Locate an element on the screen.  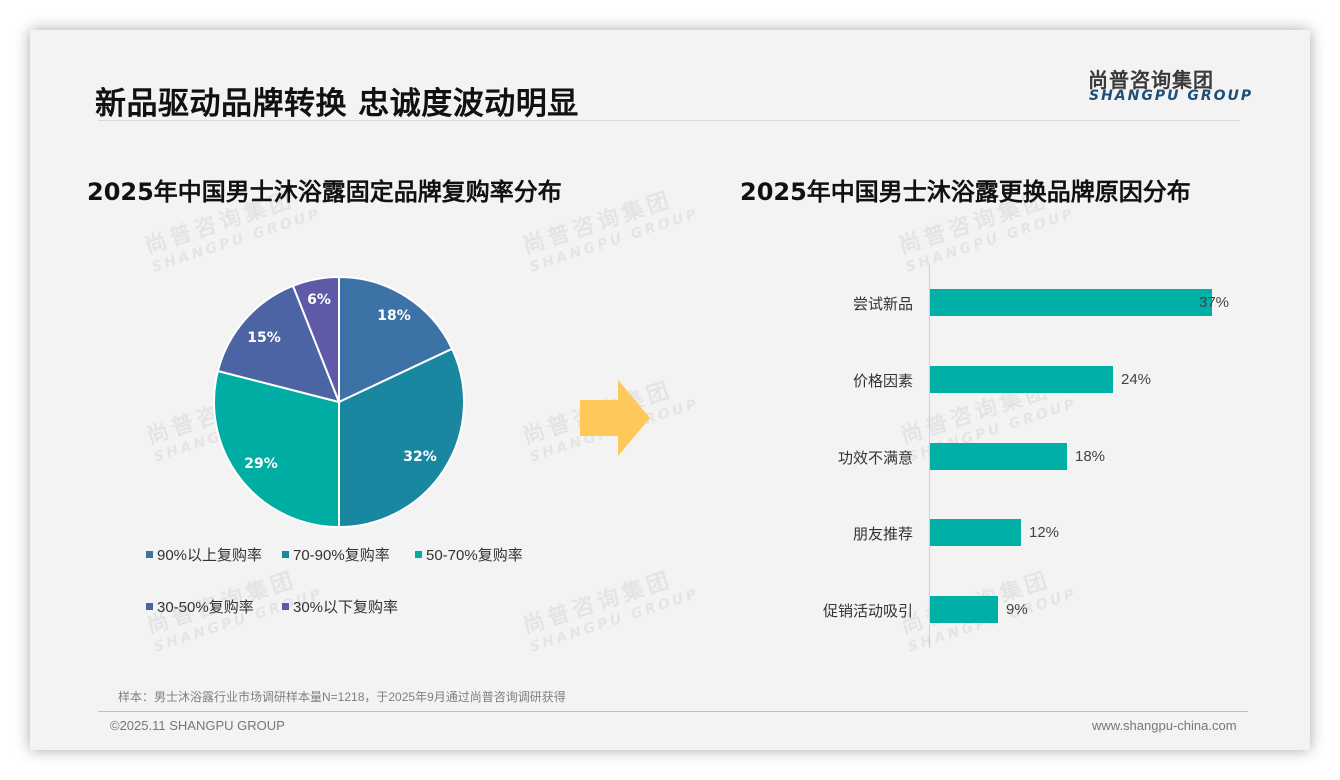
bar-chart-axis is located at coordinates (929, 456).